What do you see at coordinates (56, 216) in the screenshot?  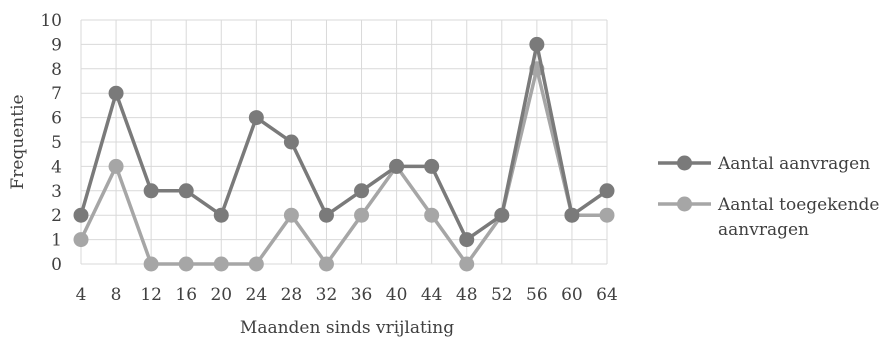 I see `y-tick-label: 2` at bounding box center [56, 216].